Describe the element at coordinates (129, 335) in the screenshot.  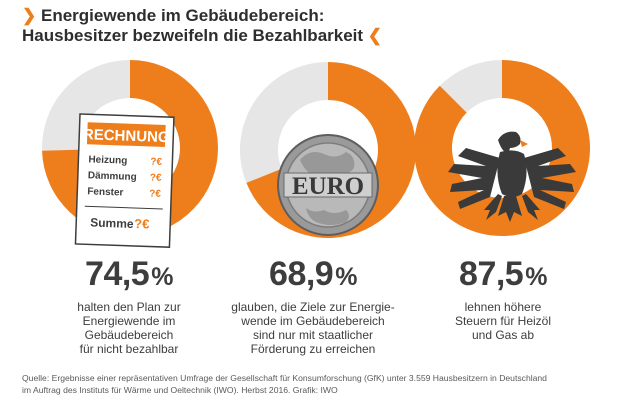
I see `desc-line: Gebäudebereich` at that location.